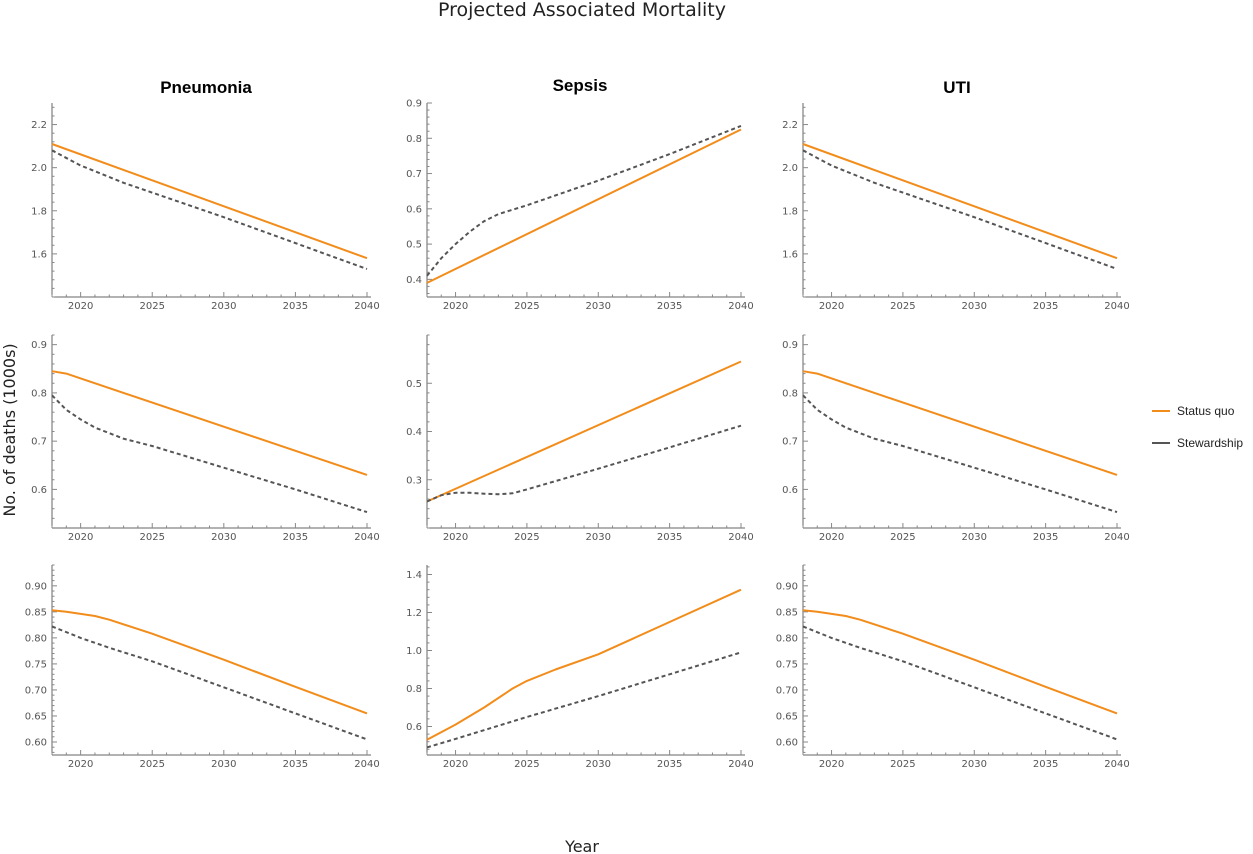 This screenshot has height=854, width=1253. What do you see at coordinates (1197, 427) in the screenshot?
I see `legend: Status quo Stewardship` at bounding box center [1197, 427].